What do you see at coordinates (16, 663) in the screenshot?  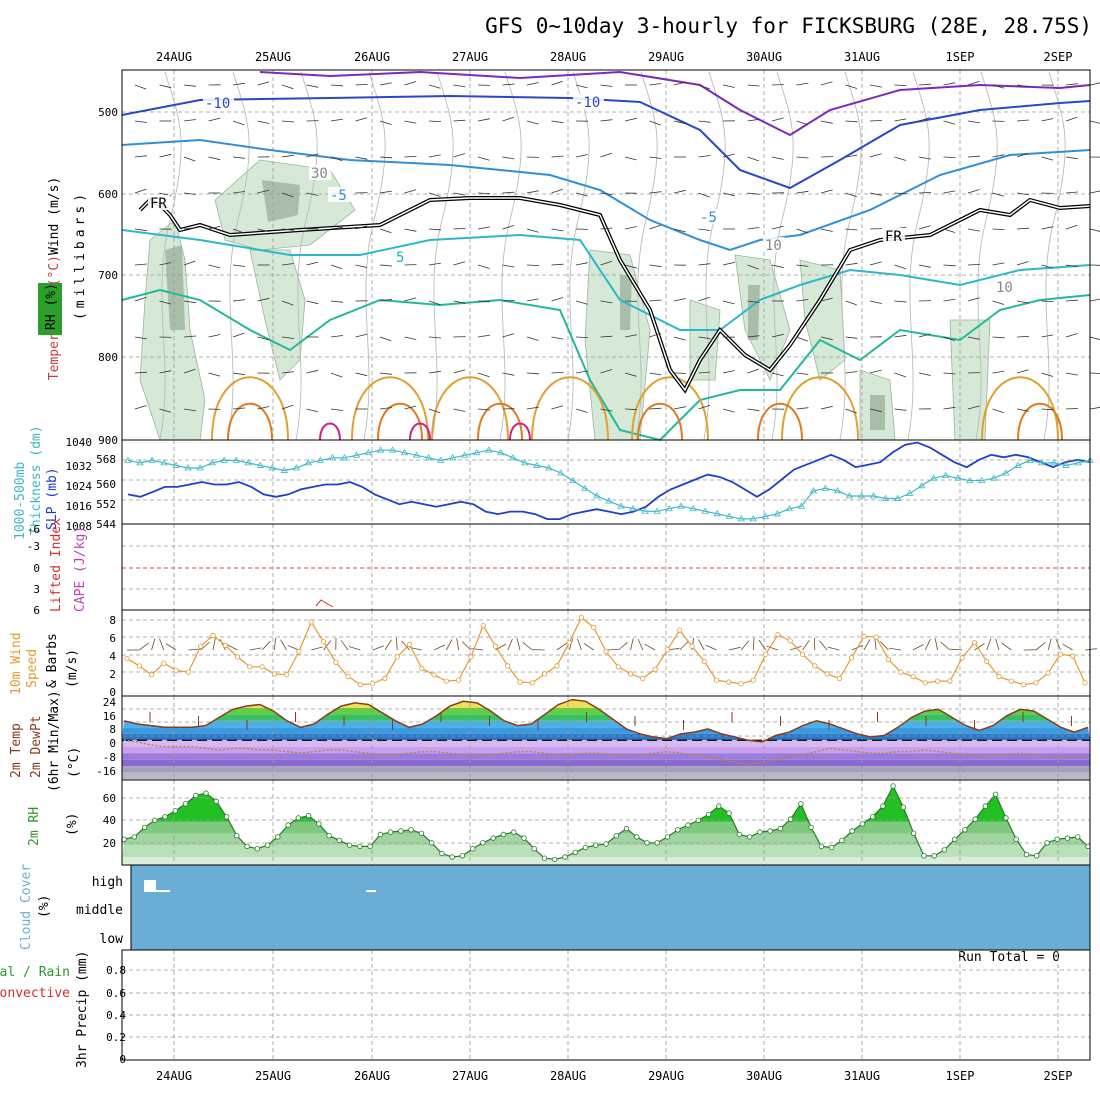 I see `wind-axis-label: 10m Wind` at bounding box center [16, 663].